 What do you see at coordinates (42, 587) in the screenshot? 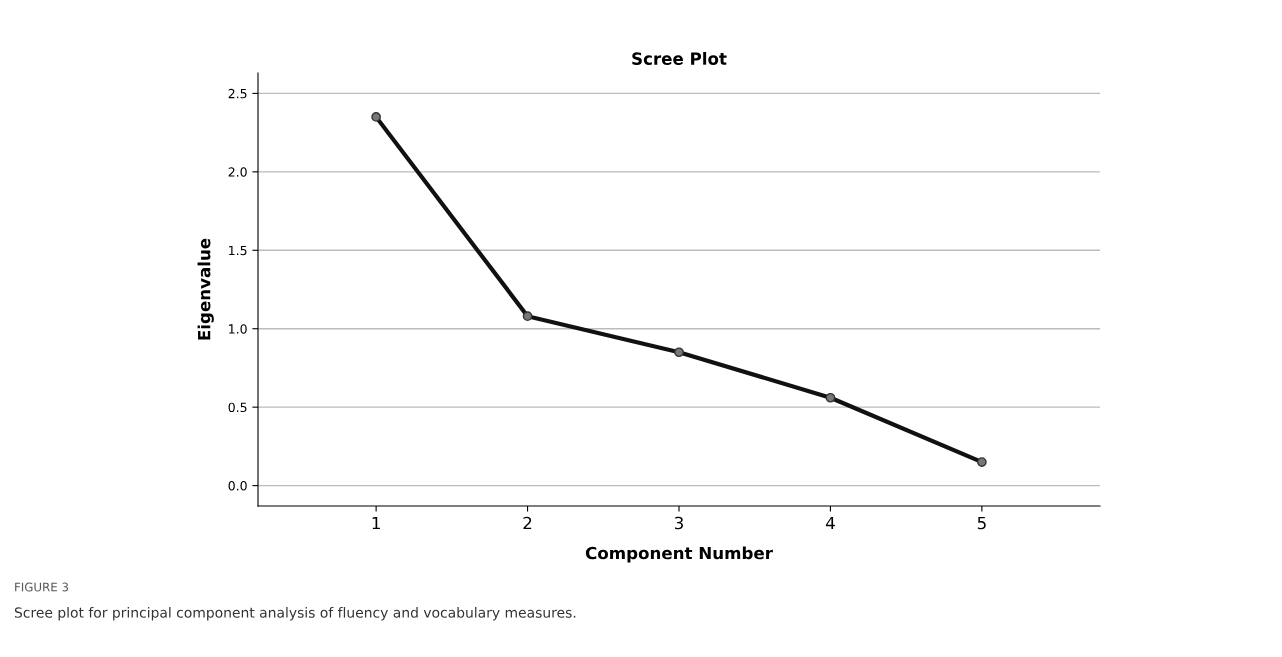
I see `caption: FIGURE 3` at bounding box center [42, 587].